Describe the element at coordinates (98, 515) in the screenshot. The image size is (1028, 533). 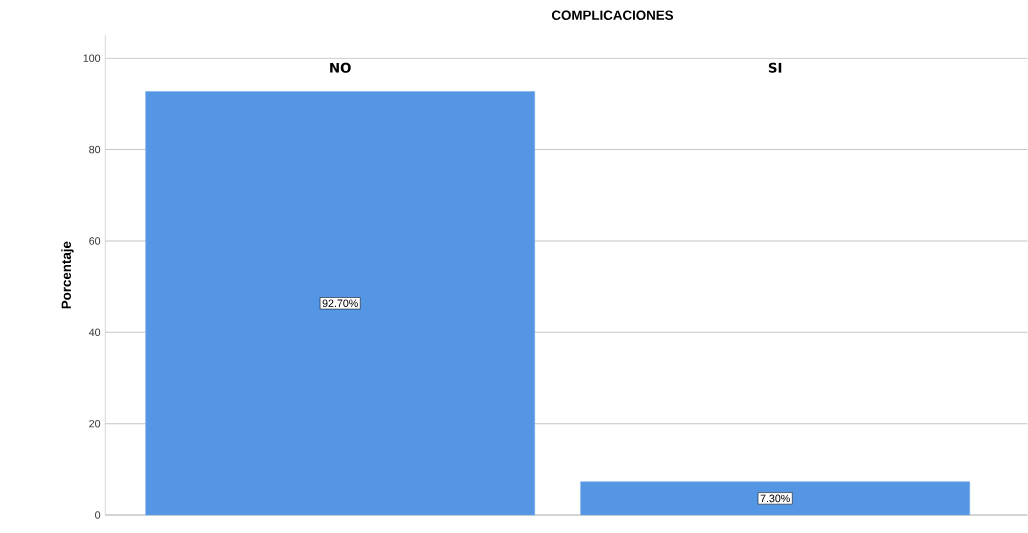
I see `y-tick-label: 0` at that location.